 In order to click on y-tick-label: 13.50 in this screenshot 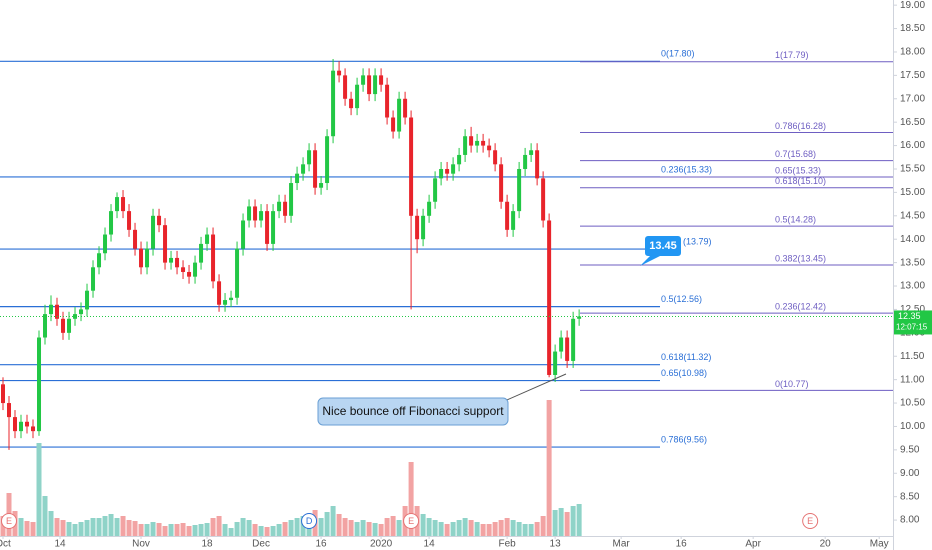, I will do `click(912, 262)`.